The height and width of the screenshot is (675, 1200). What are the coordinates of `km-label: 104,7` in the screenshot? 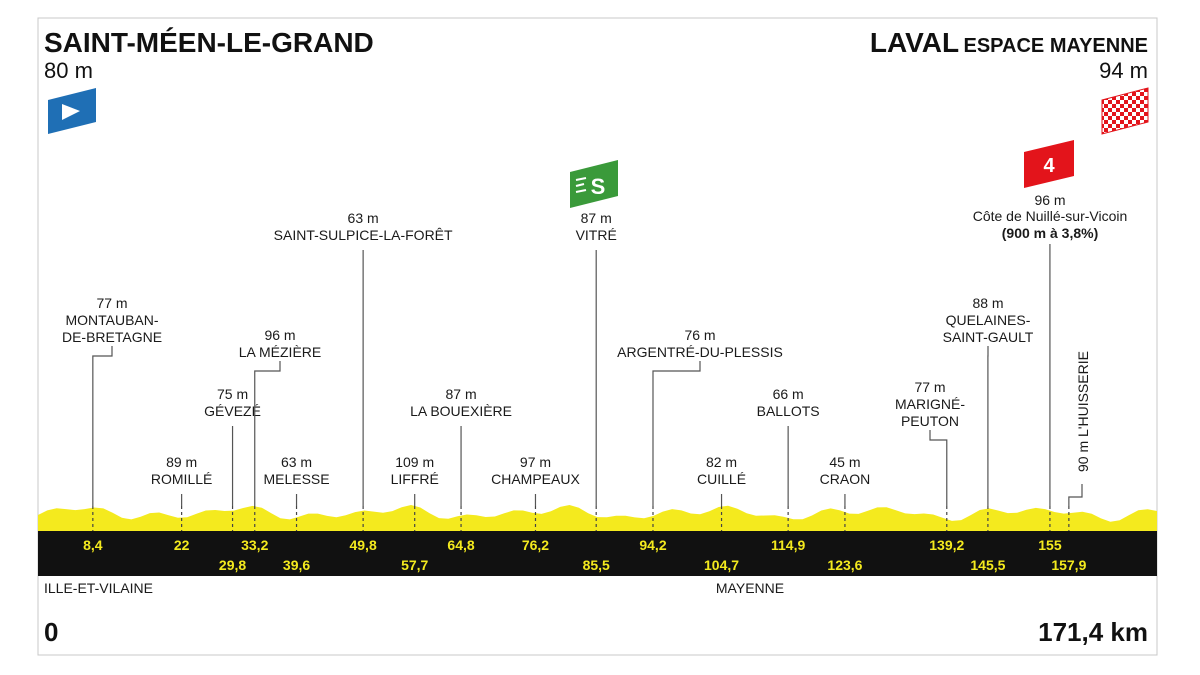 It's located at (721, 565).